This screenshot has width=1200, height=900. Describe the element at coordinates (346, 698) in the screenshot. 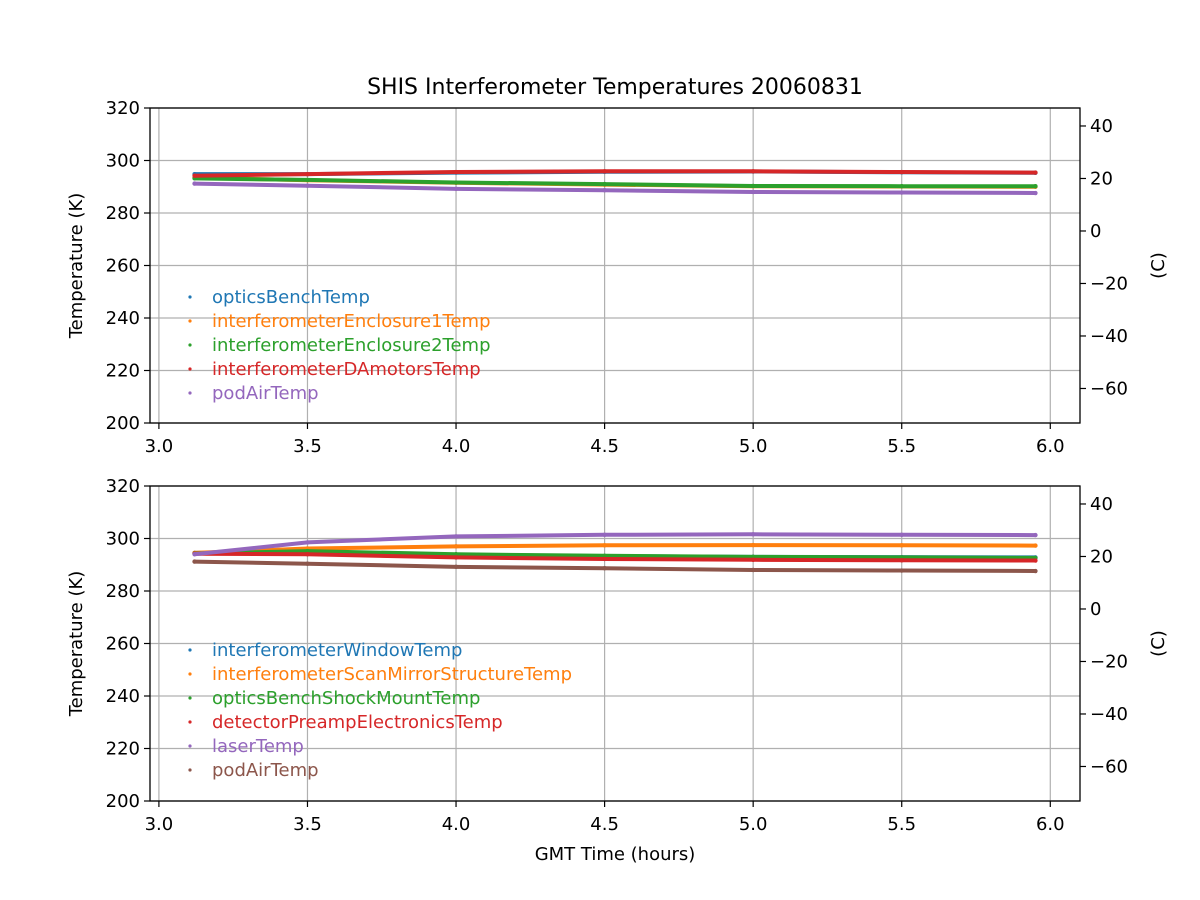

I see `legend-label: opticsBenchShockMountTemp` at that location.